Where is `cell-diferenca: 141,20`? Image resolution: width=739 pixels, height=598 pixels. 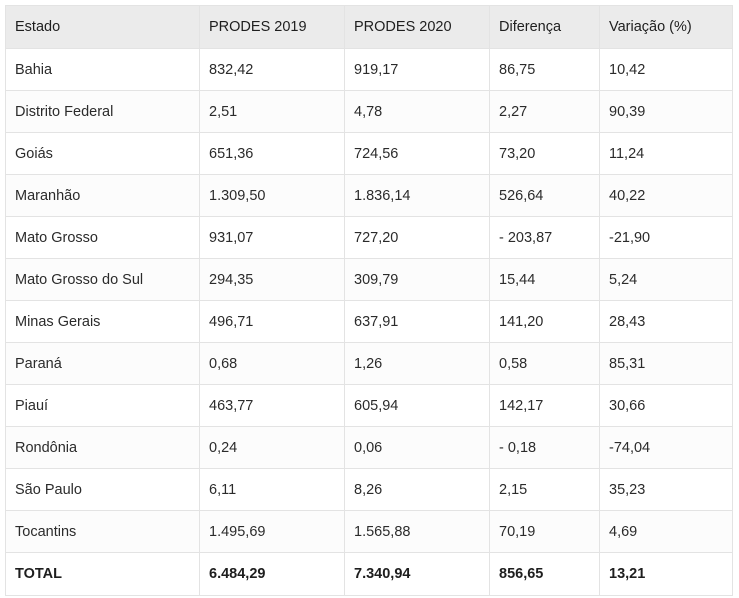 cell-diferenca: 141,20 is located at coordinates (544, 321).